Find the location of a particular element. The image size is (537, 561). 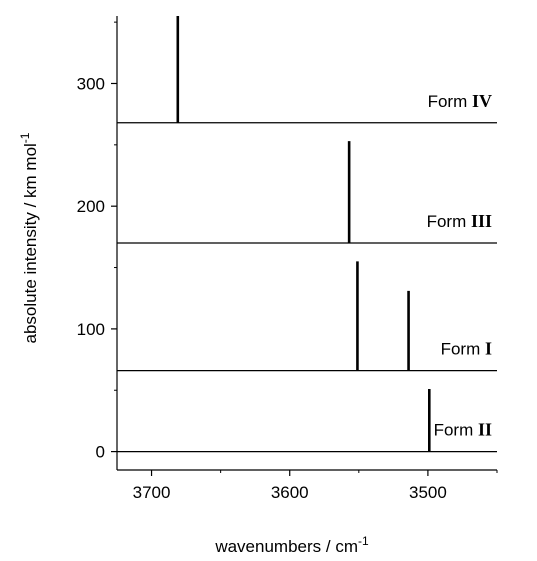

y-axis-title: absolute intensity / km mol-1 is located at coordinates (29, 237).